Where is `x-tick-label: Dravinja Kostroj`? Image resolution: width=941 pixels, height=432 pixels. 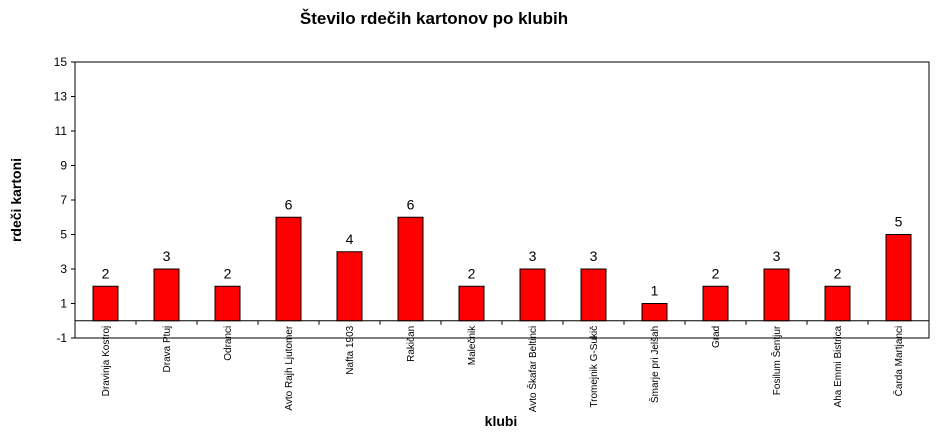 x-tick-label: Dravinja Kostroj is located at coordinates (106, 361).